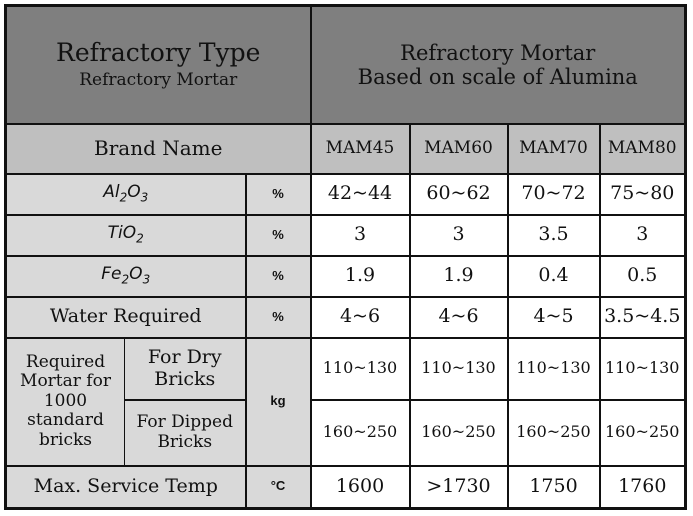 The image size is (693, 516). I want to click on fe2o3-value-mam60: 1.9, so click(458, 276).